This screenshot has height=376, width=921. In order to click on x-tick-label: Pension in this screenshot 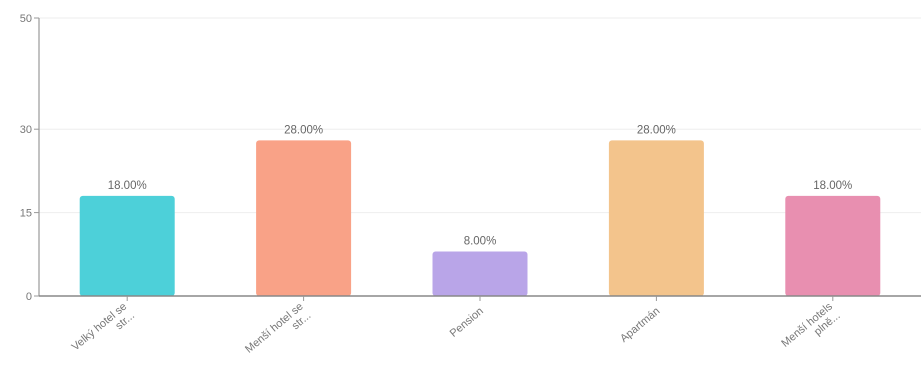, I will do `click(467, 322)`.